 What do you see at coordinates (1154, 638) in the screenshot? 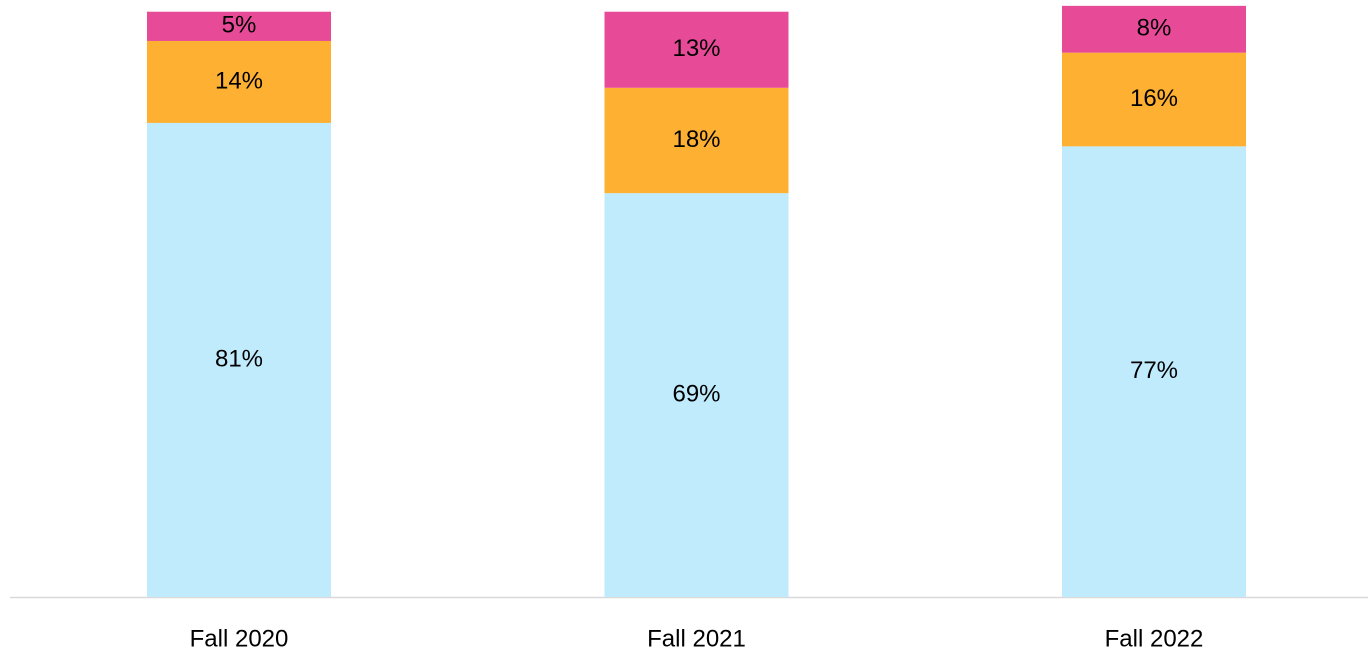
I see `x-tick-label: Fall 2022` at bounding box center [1154, 638].